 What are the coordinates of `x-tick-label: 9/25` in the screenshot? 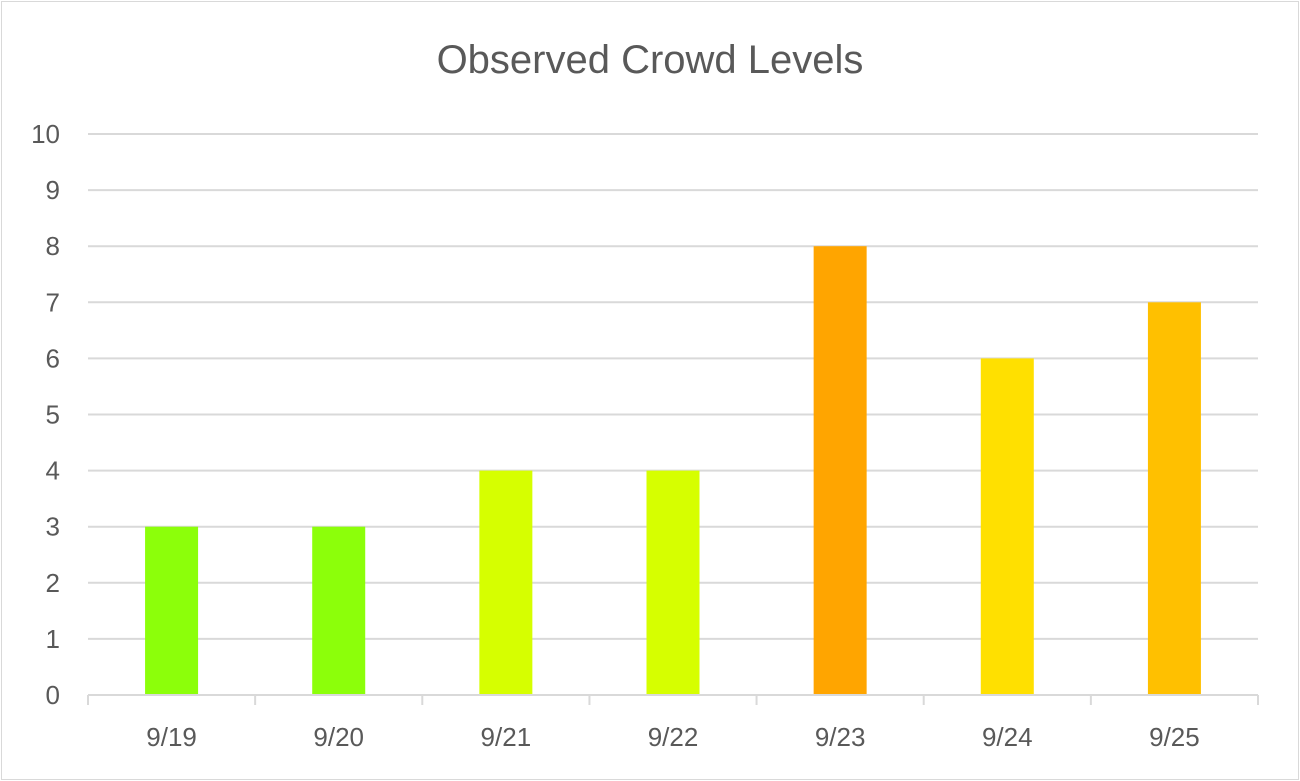 It's located at (1174, 737).